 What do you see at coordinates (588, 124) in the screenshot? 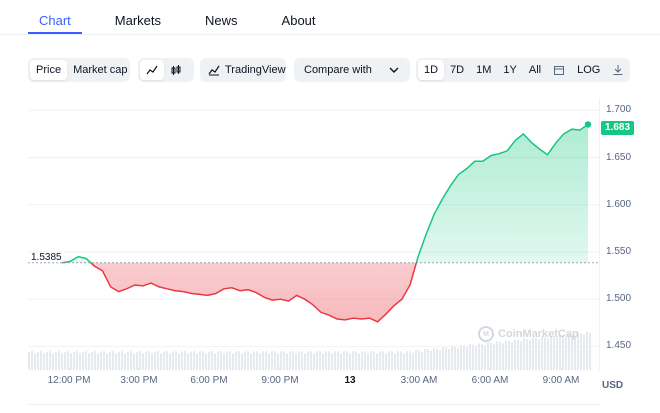
I see `current-price-dot` at bounding box center [588, 124].